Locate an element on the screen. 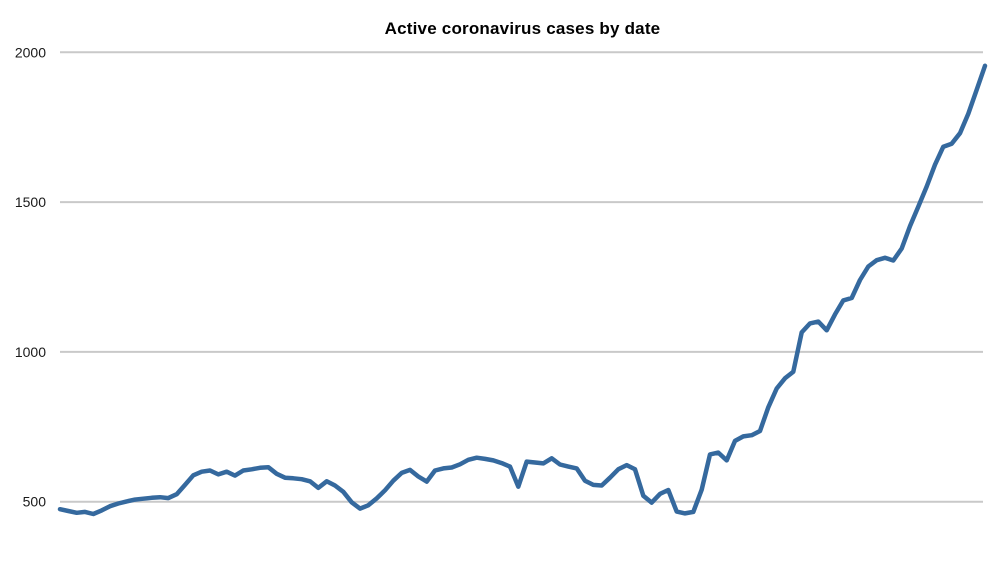  chart-title: Active coronavirus cases by date is located at coordinates (522, 28).